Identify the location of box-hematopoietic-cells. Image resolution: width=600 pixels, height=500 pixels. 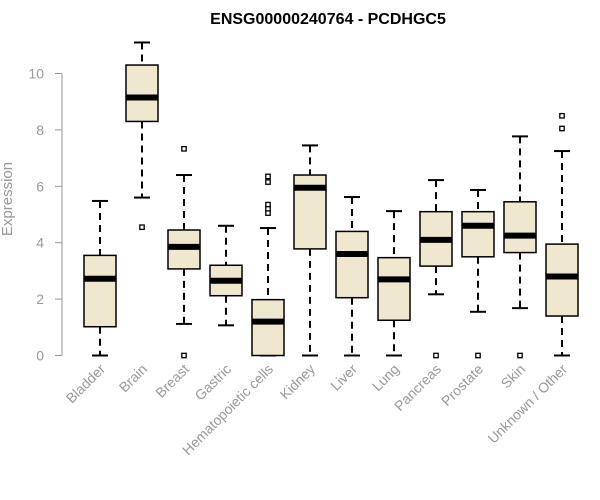
(268, 265).